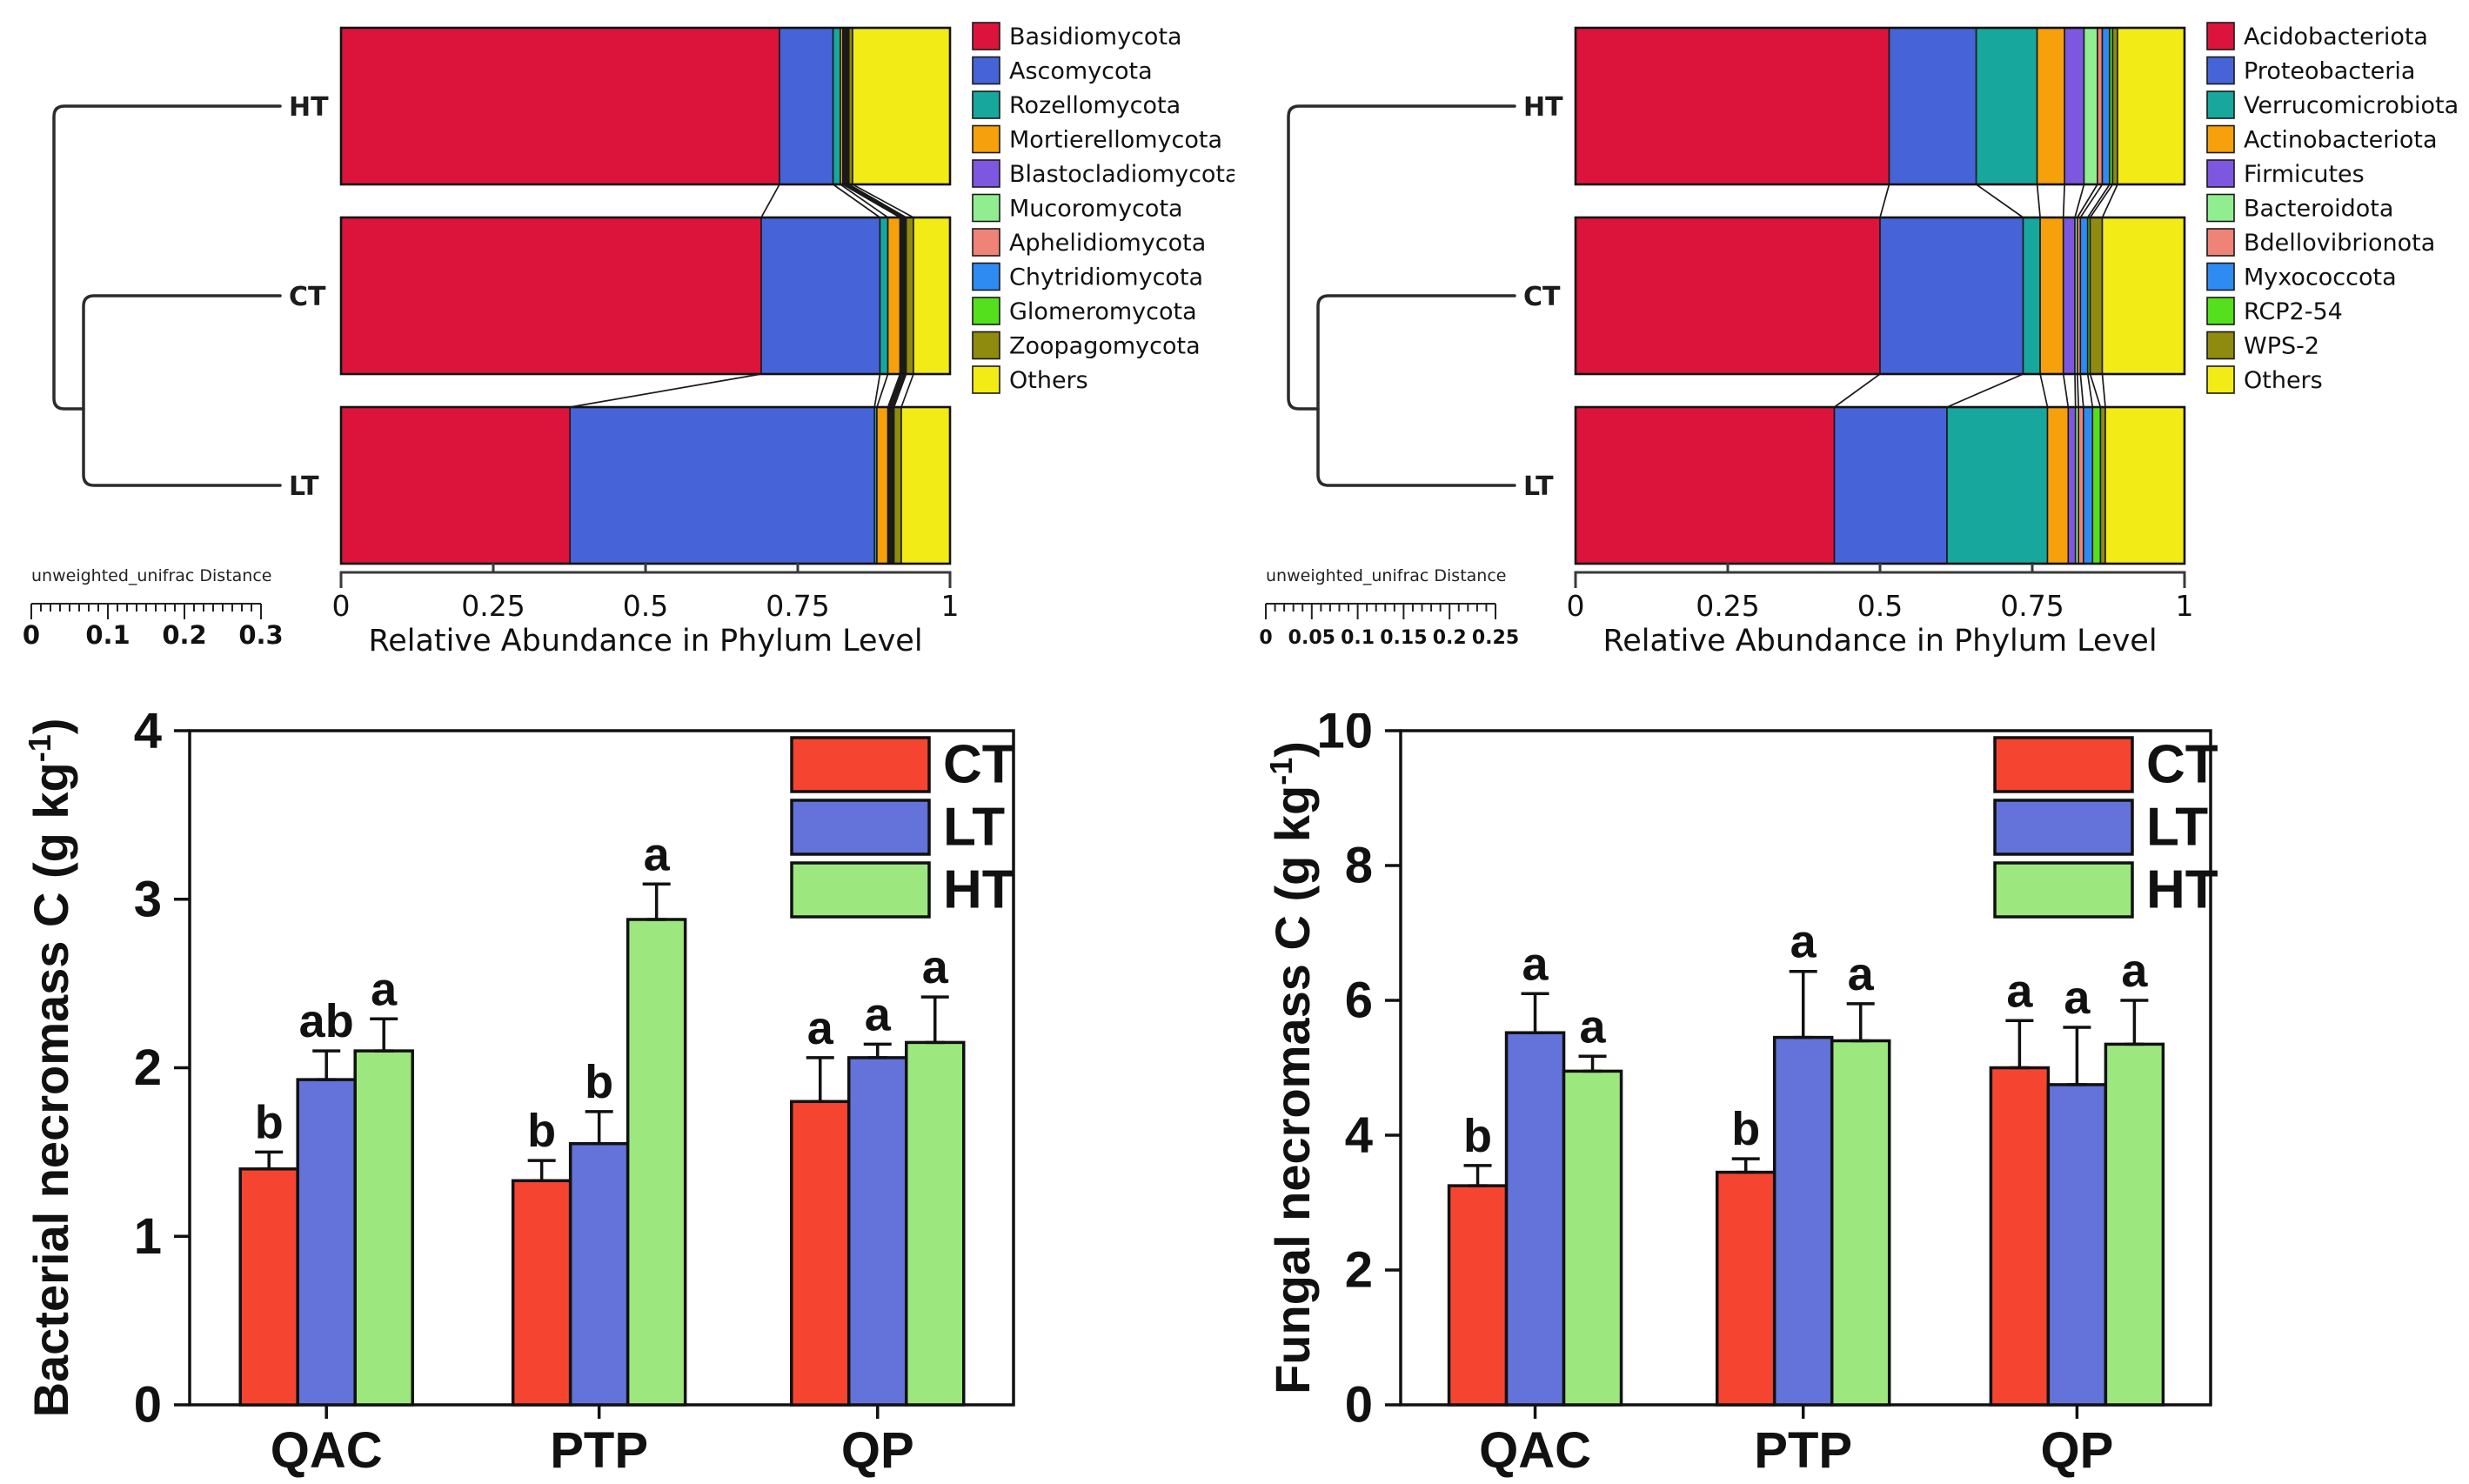 Image resolution: width=2469 pixels, height=1484 pixels. I want to click on bar-HT-PTP, so click(1860, 1223).